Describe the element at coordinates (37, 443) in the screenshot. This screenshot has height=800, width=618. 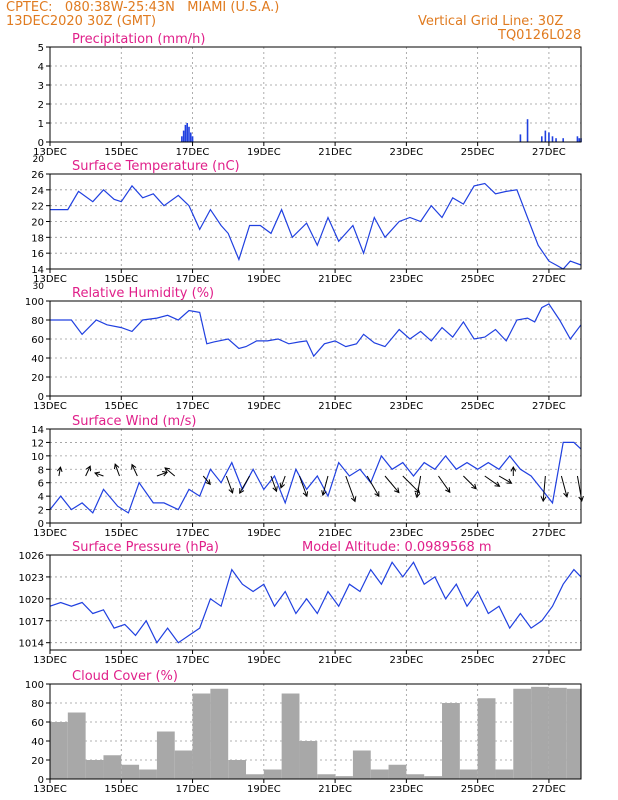
I see `y-tick-label: 12` at that location.